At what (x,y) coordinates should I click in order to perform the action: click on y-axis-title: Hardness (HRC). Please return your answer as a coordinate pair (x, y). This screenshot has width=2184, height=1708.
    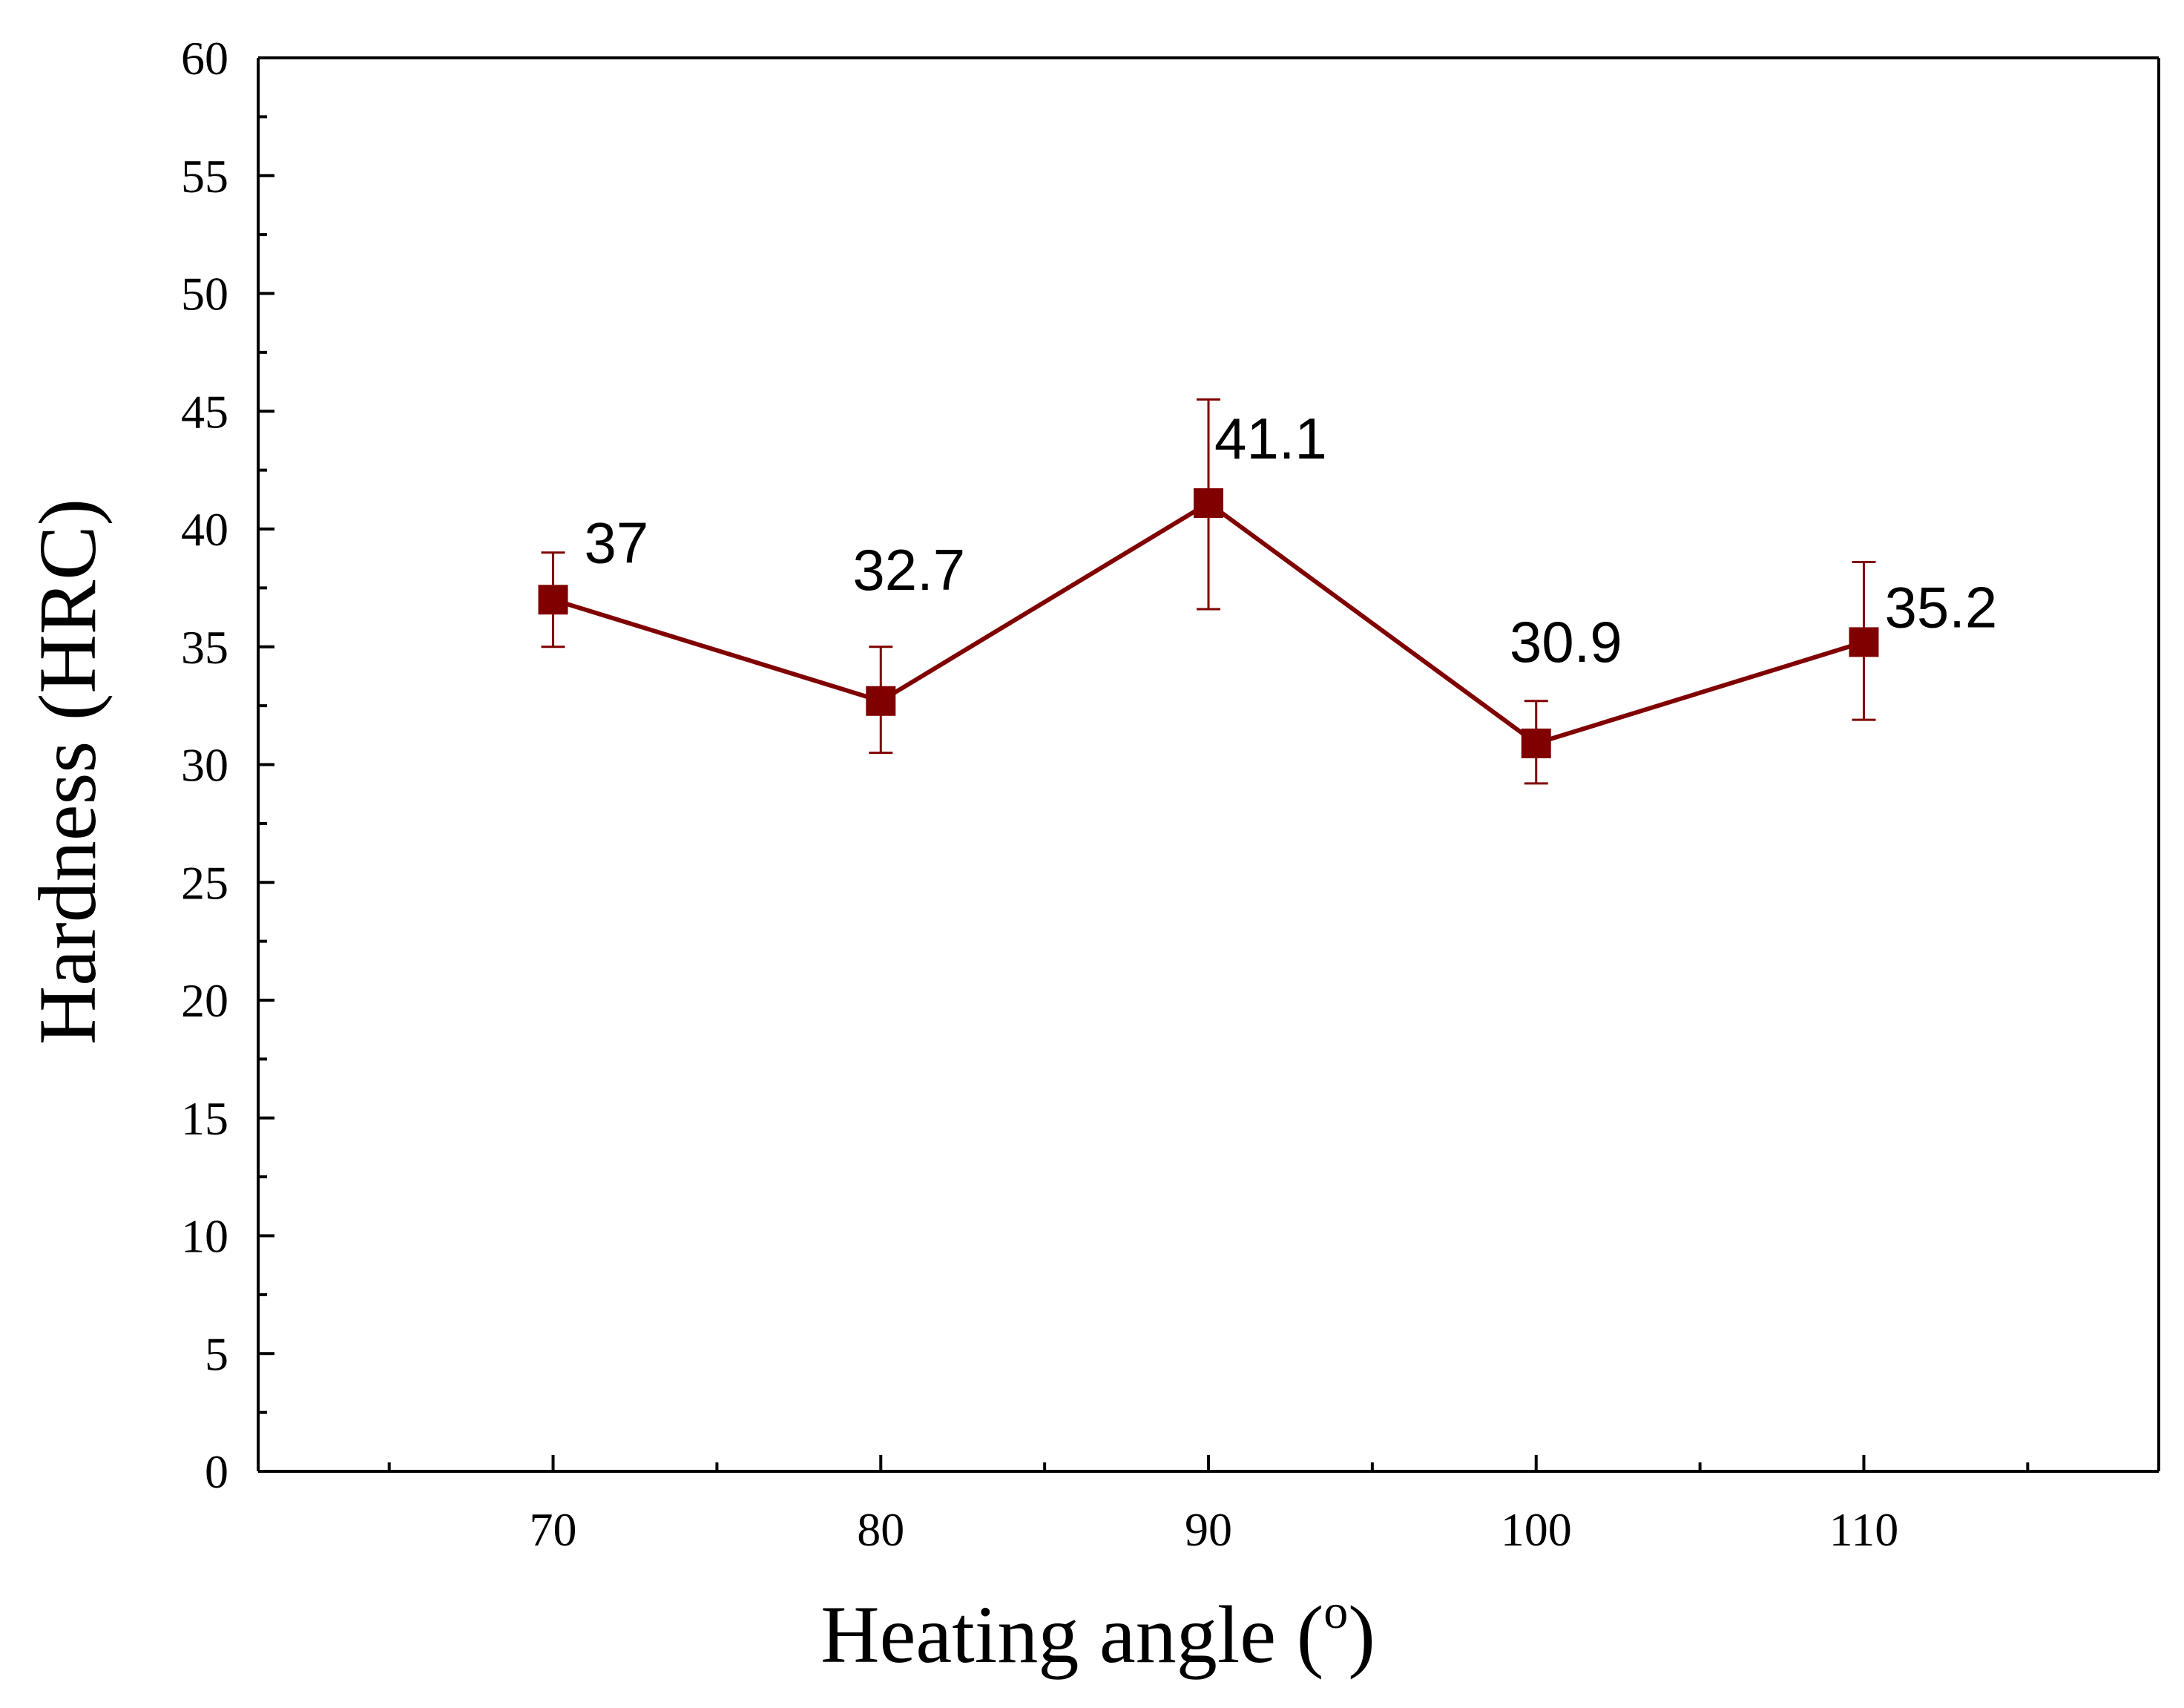
    Looking at the image, I should click on (67, 772).